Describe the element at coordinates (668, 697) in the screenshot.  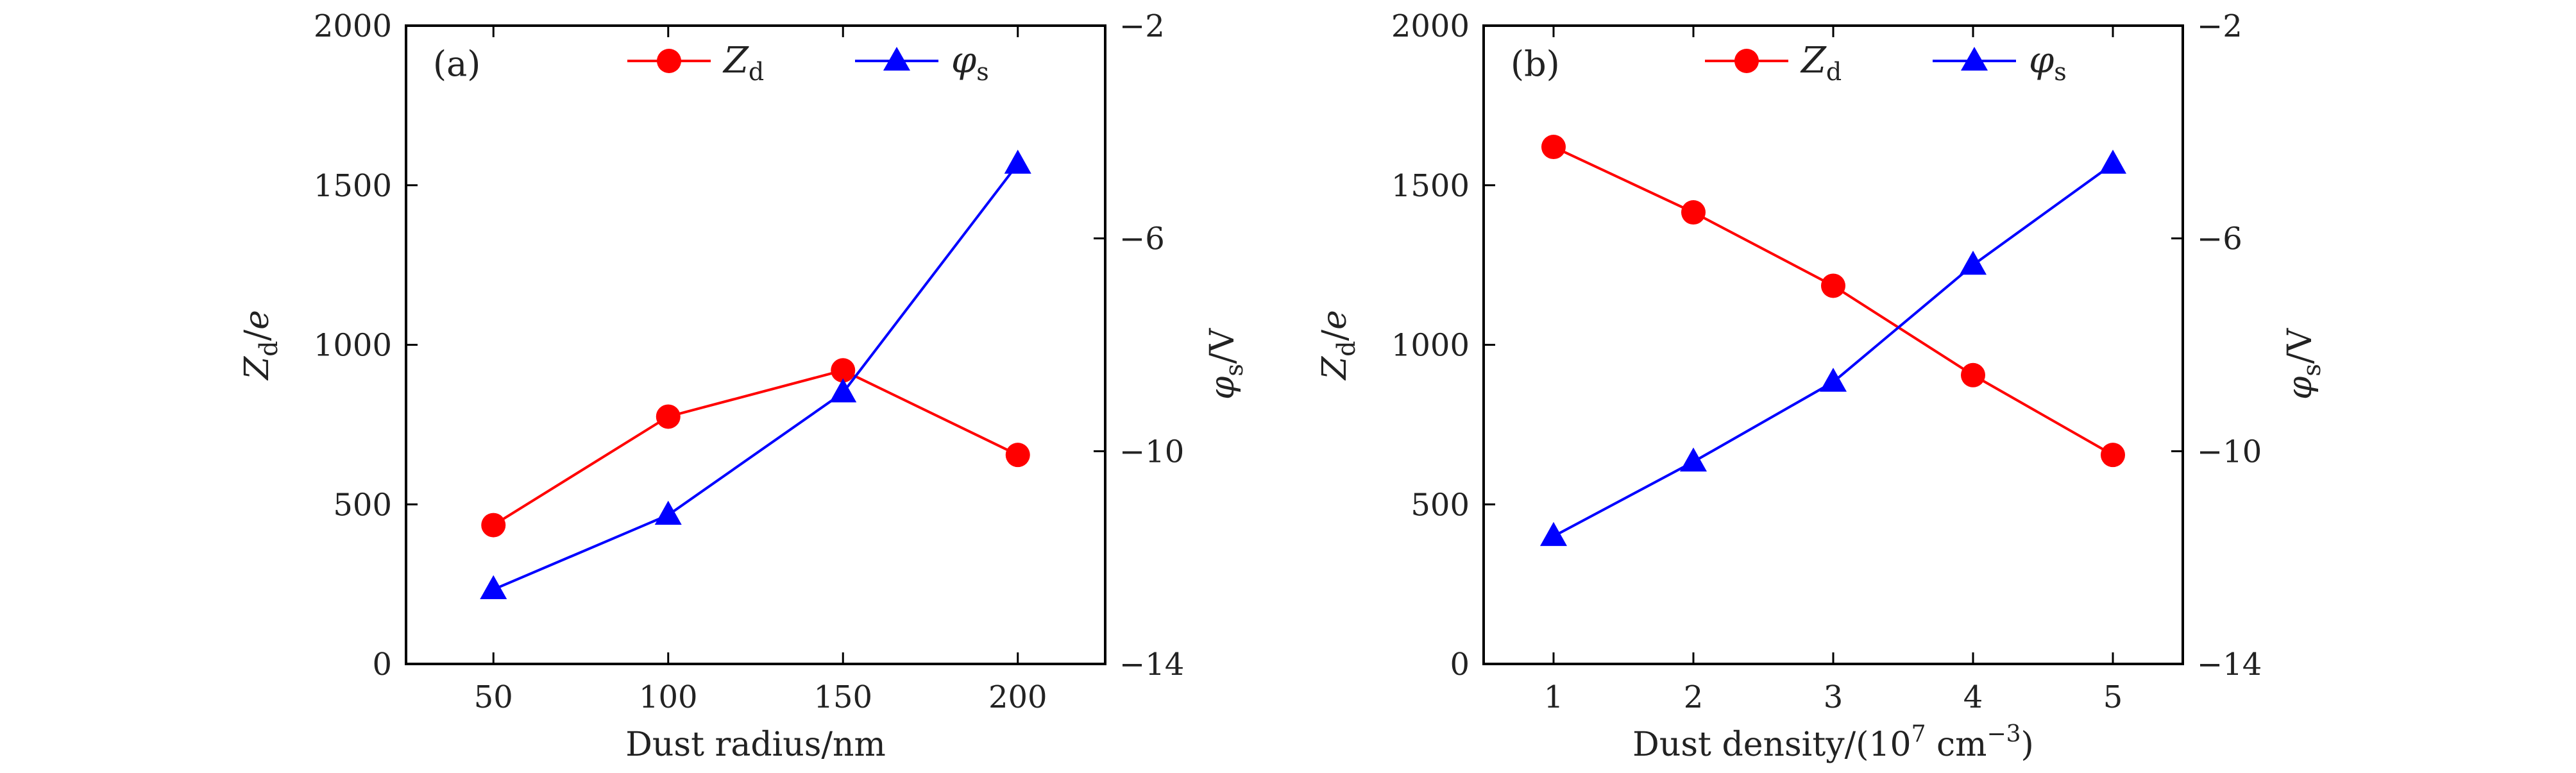
I see `x-tick-label: 100` at that location.